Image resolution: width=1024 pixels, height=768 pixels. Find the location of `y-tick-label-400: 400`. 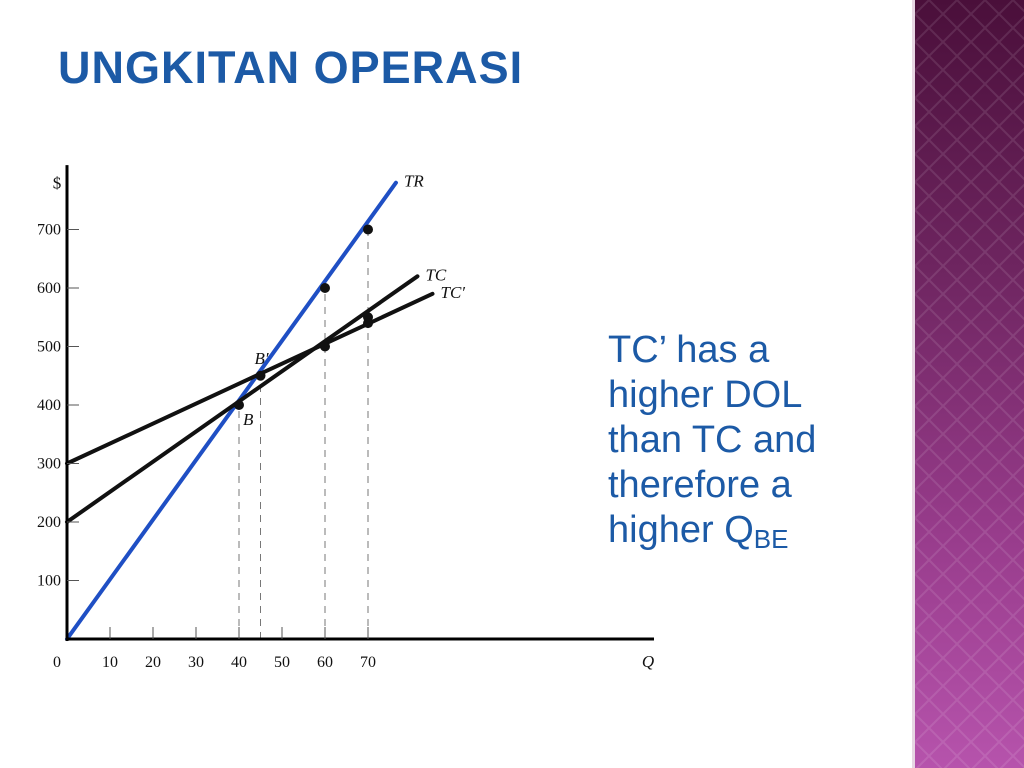

y-tick-label-400: 400 is located at coordinates (49, 405).